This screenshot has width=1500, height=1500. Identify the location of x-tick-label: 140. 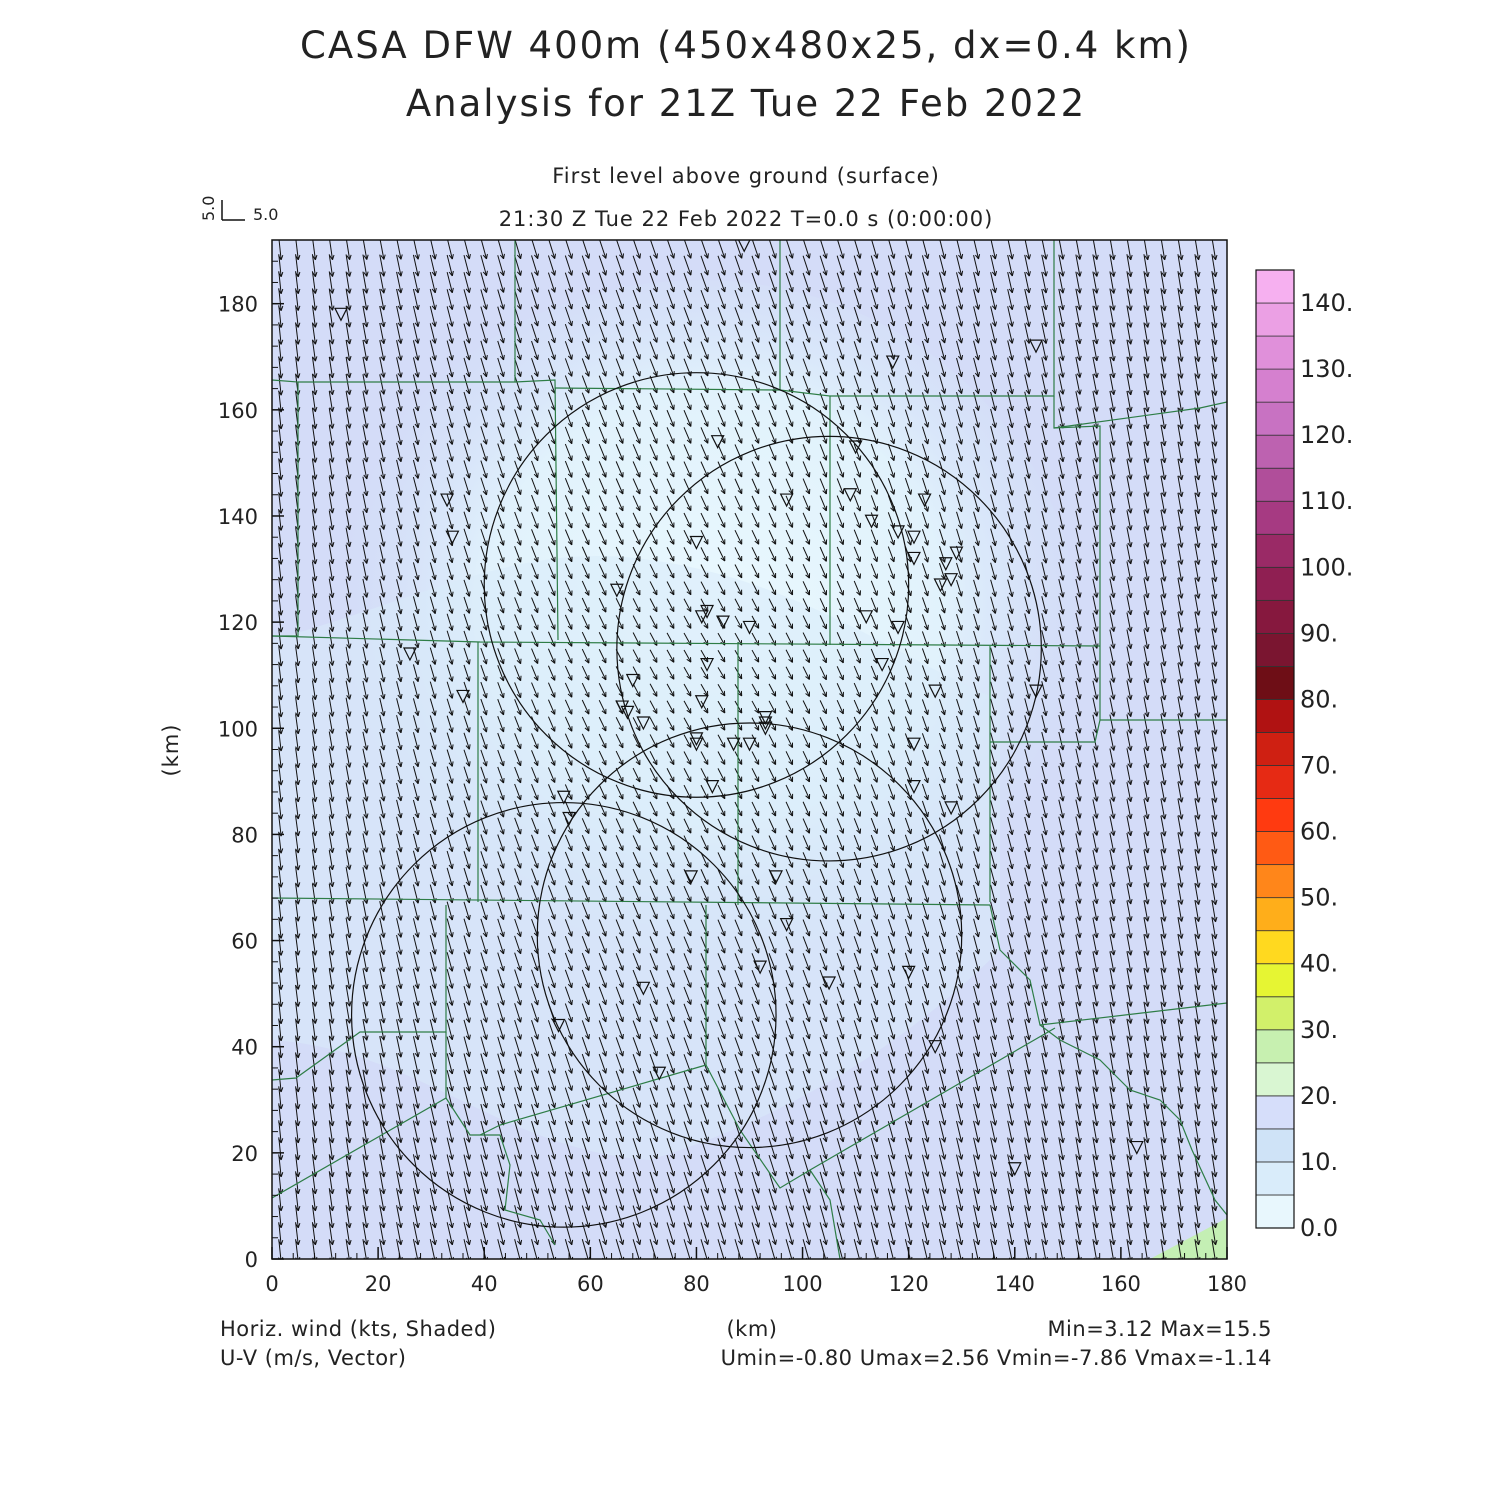
(1015, 1284).